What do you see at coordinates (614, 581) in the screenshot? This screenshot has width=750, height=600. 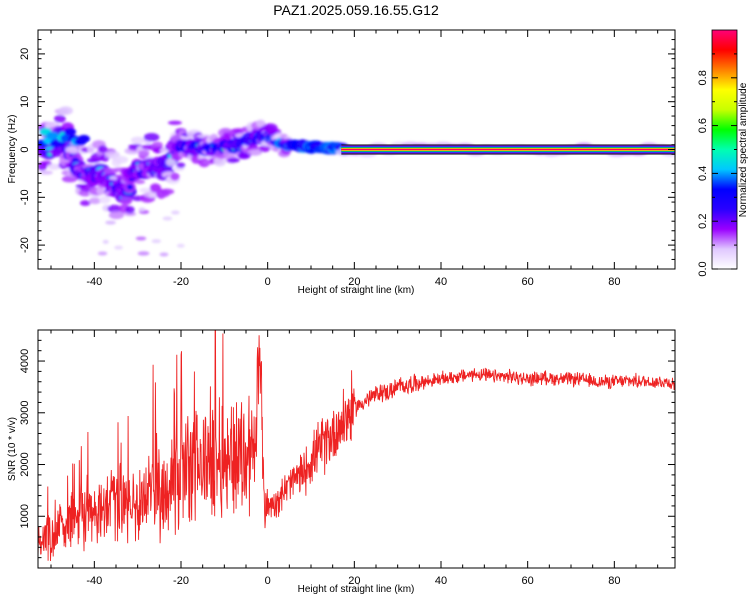 I see `snr-x-tick-label: 80` at bounding box center [614, 581].